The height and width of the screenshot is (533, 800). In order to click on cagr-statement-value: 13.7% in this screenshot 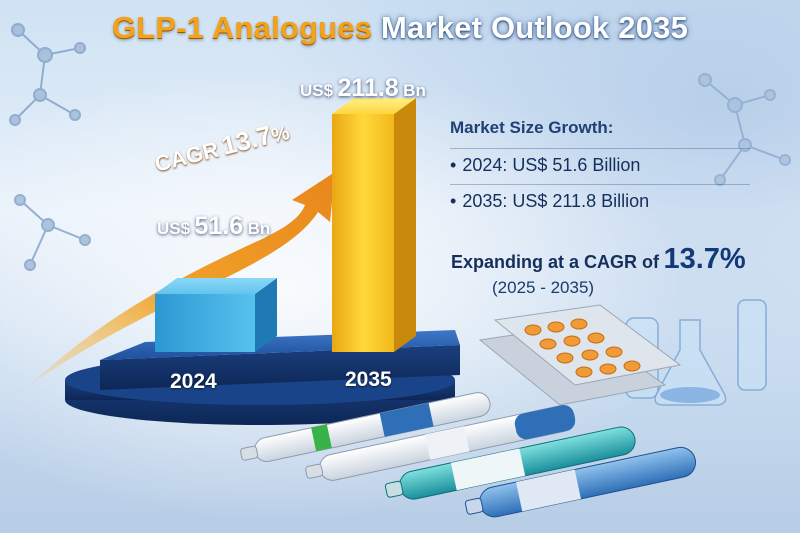, I will do `click(704, 259)`.